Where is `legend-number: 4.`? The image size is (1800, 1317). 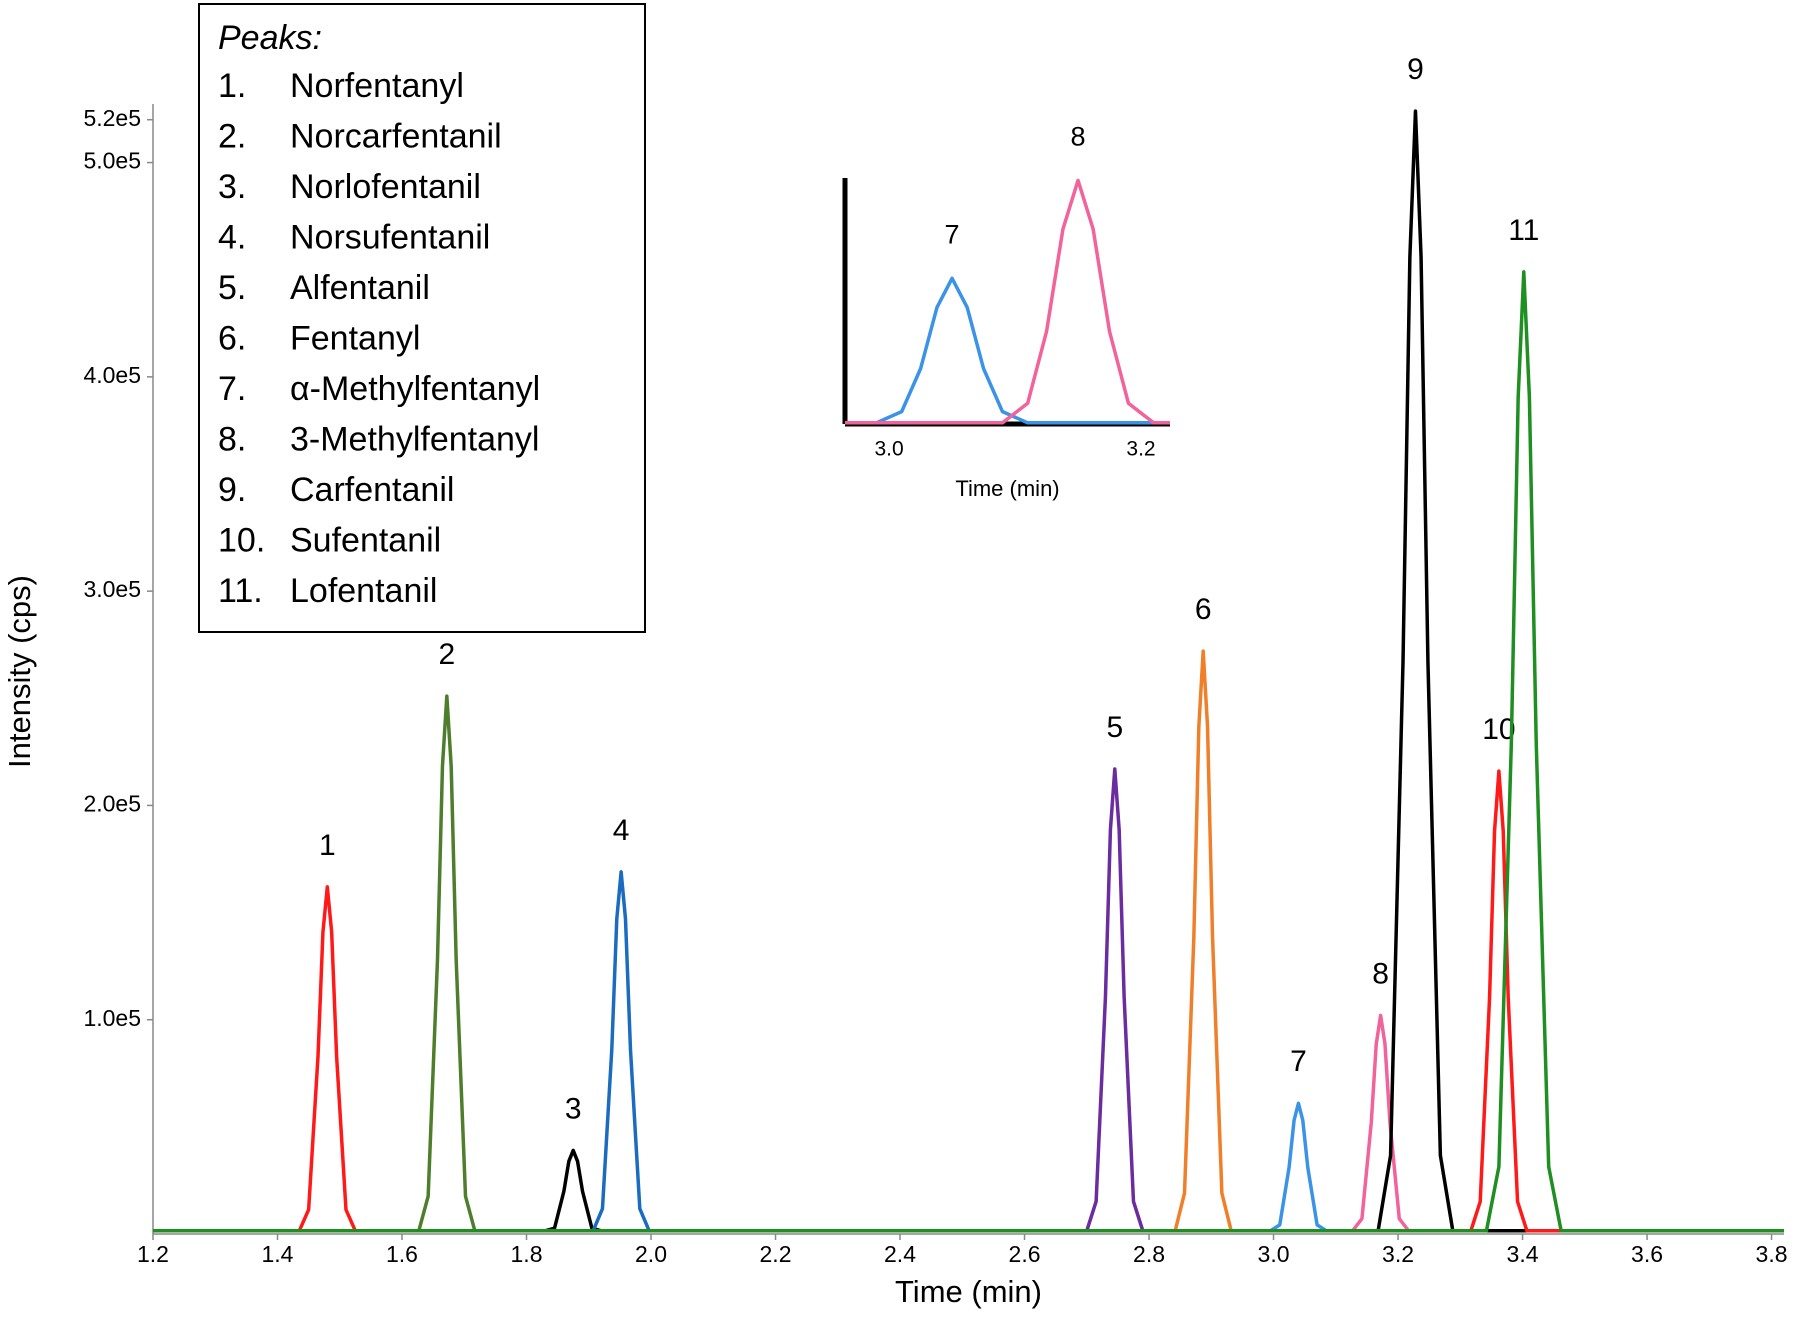
legend-number: 4. is located at coordinates (232, 237).